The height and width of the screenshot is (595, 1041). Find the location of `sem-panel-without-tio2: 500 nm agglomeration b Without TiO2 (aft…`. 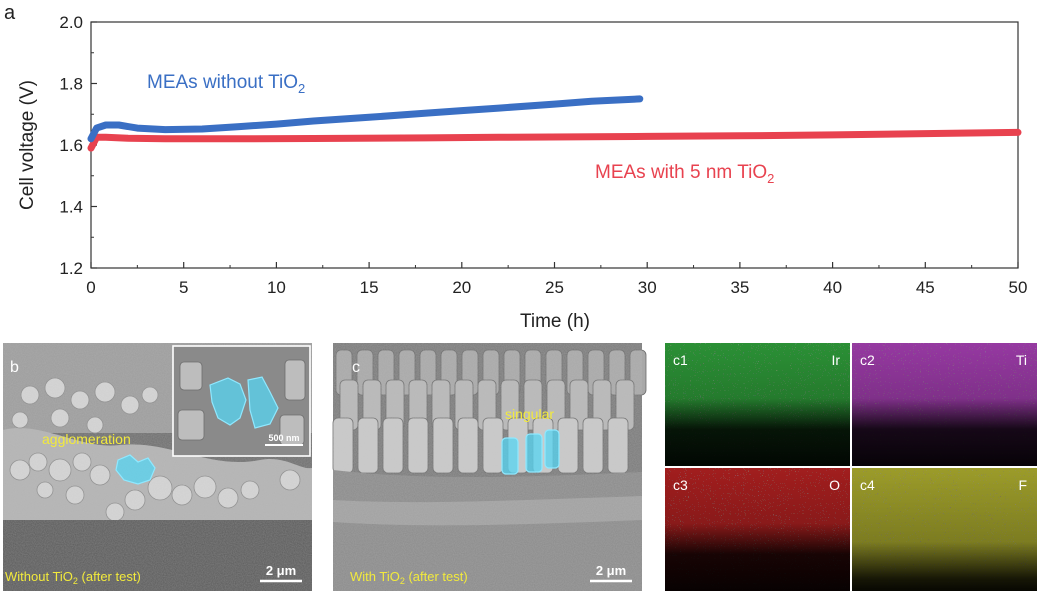

sem-panel-without-tio2: 500 nm agglomeration b Without TiO2 (aft… is located at coordinates (157, 467).